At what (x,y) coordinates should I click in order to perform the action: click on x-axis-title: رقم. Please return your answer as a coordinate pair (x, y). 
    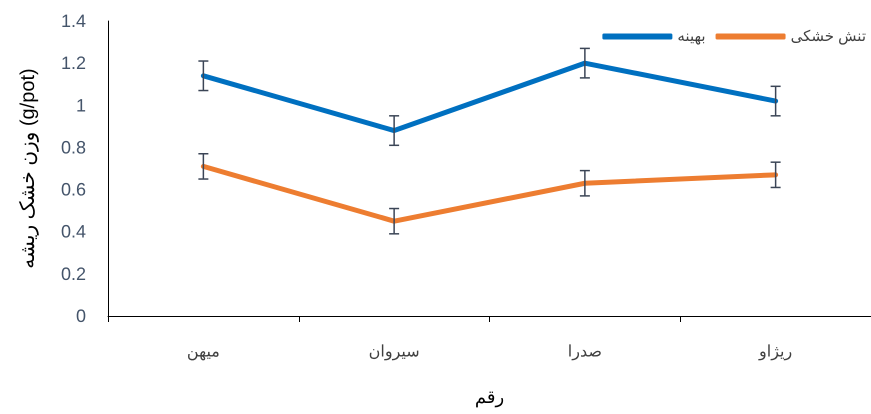
    Looking at the image, I should click on (489, 397).